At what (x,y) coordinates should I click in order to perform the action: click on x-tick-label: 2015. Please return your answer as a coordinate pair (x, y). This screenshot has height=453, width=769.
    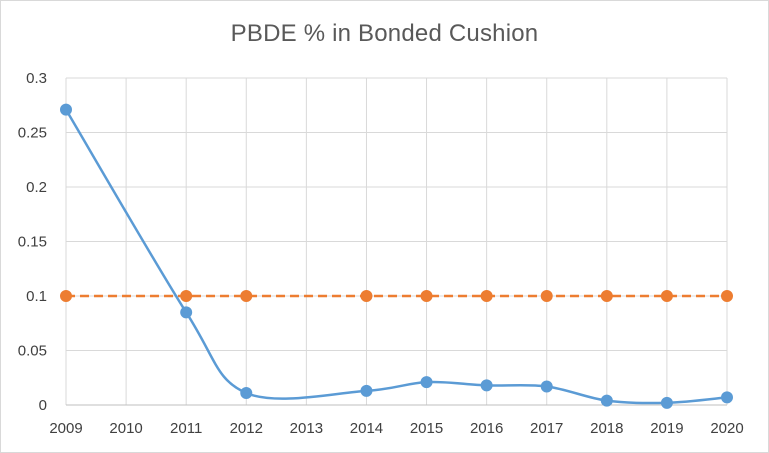
    Looking at the image, I should click on (426, 428).